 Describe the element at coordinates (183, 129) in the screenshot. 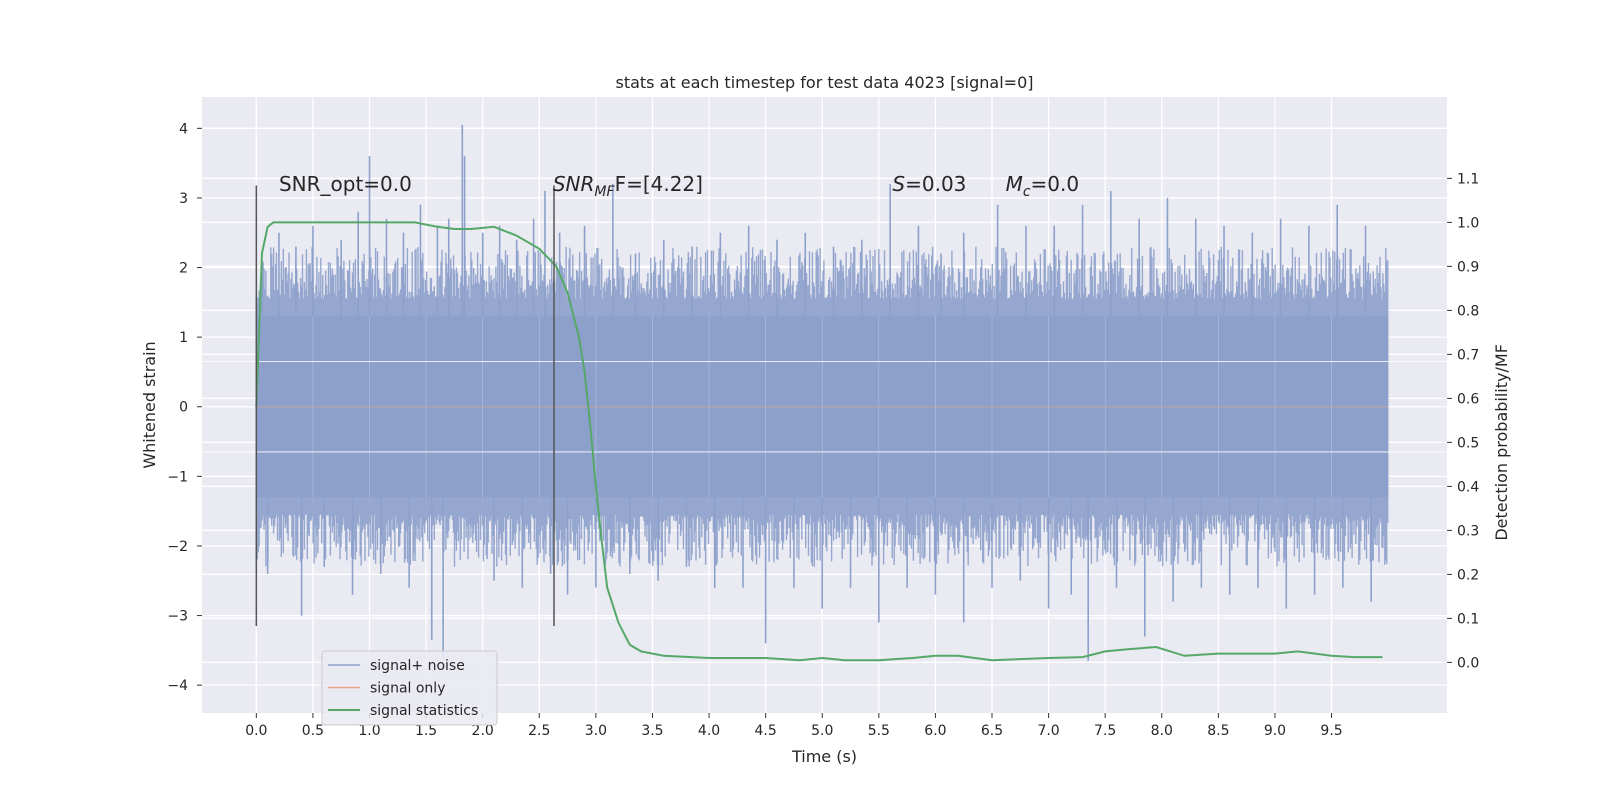

I see `y-tick-label: 4` at that location.